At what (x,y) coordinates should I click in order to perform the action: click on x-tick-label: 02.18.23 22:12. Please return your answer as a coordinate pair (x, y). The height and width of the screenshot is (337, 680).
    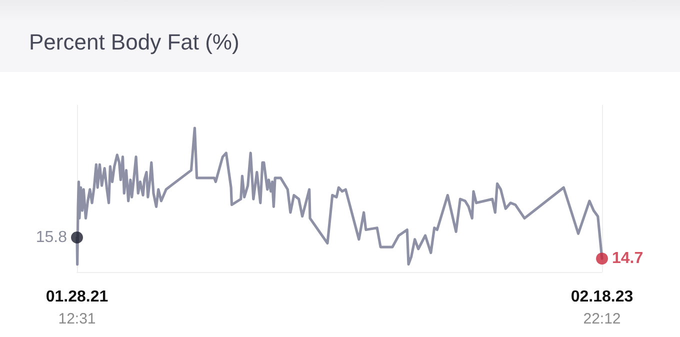
    Looking at the image, I should click on (602, 308).